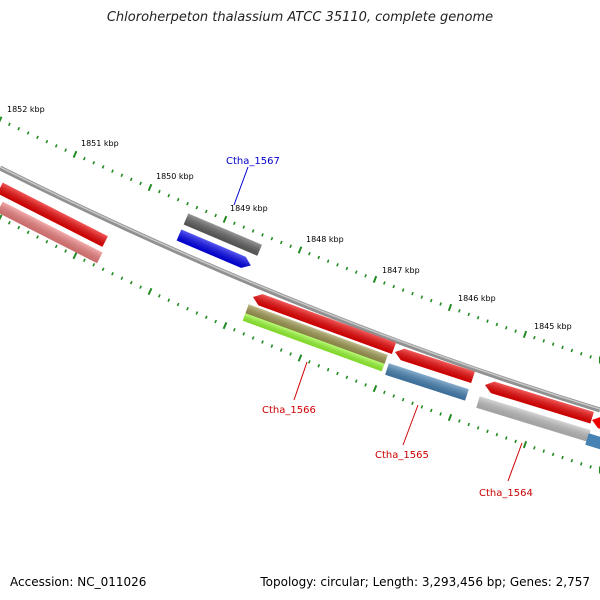 Image resolution: width=600 pixels, height=600 pixels. What do you see at coordinates (401, 270) in the screenshot?
I see `kbp-label: 1847 kbp` at bounding box center [401, 270].